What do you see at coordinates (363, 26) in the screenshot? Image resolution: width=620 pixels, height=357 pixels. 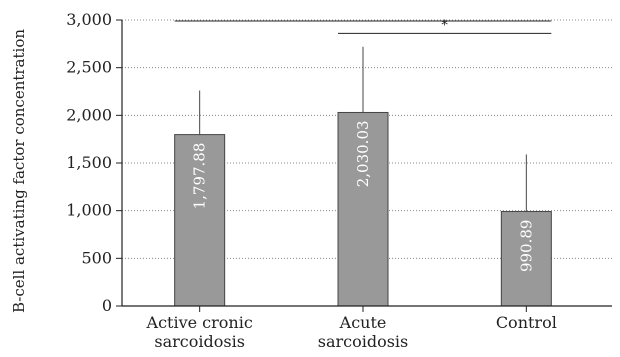 I see `significance-brackets: *` at bounding box center [363, 26].